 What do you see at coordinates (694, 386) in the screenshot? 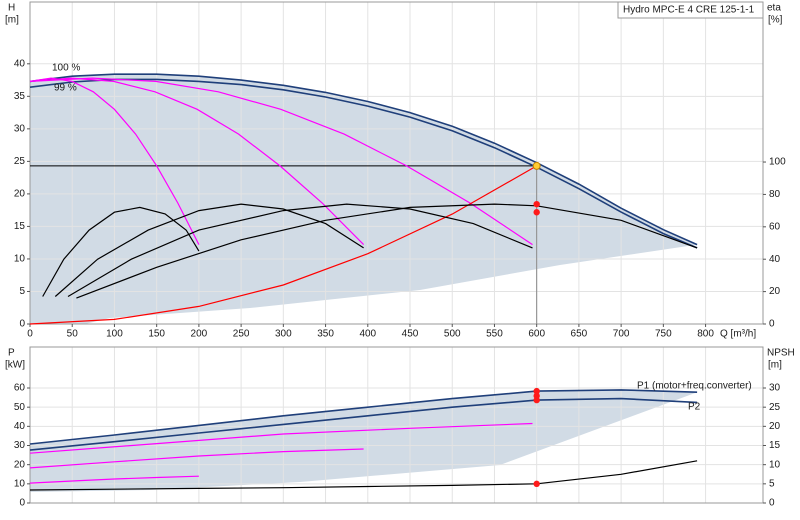
I see `series-label: P1 (motor+freq.converter)` at bounding box center [694, 386].